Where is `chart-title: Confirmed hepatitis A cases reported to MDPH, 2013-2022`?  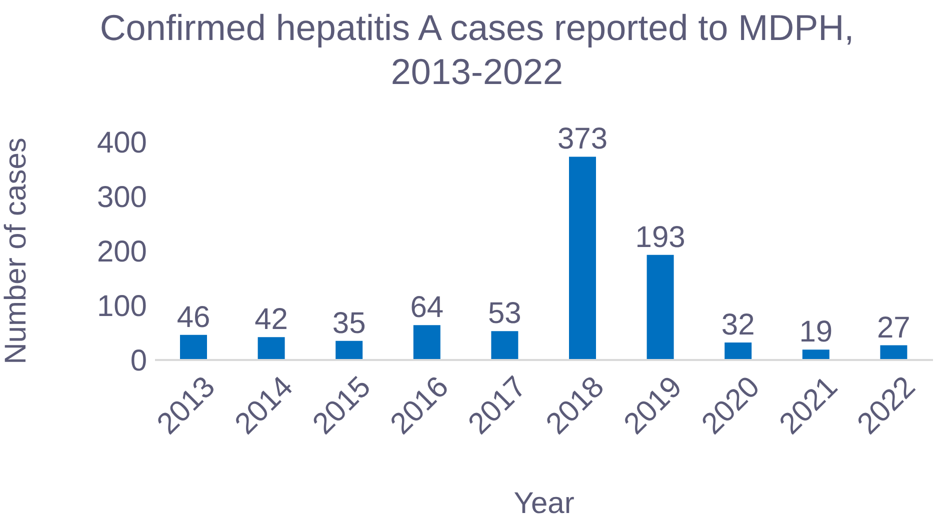 chart-title: Confirmed hepatitis A cases reported to MDPH, 2013-2022 is located at coordinates (477, 50).